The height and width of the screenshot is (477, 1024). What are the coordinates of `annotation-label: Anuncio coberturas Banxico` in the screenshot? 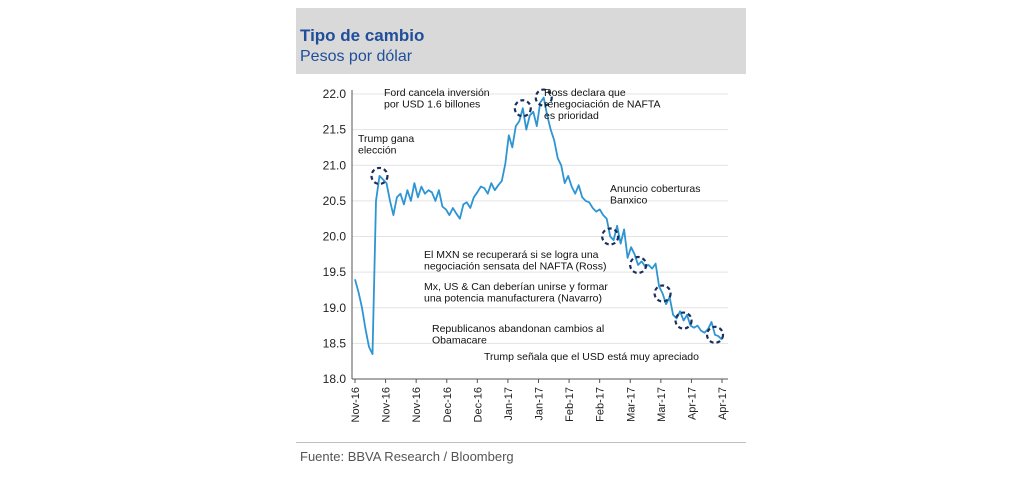 It's located at (655, 195).